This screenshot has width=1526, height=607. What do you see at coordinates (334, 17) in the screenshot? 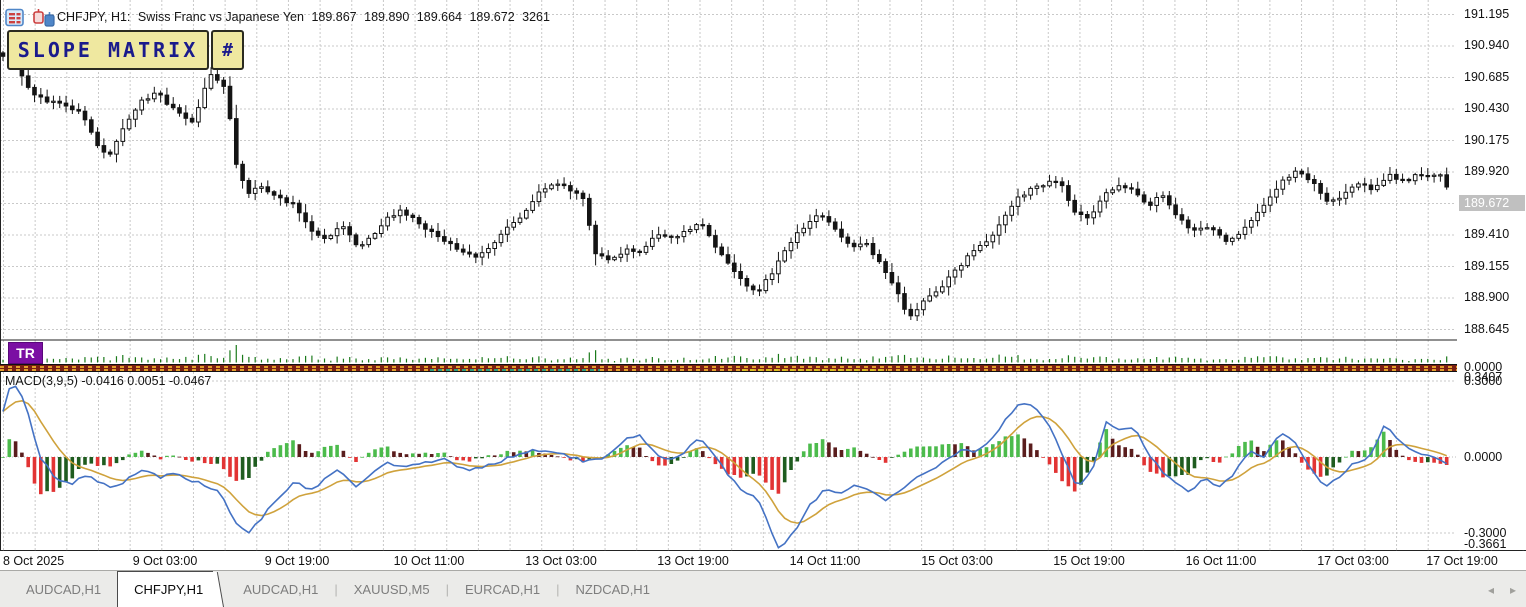
I see `ohlc-open: 189.867` at bounding box center [334, 17].